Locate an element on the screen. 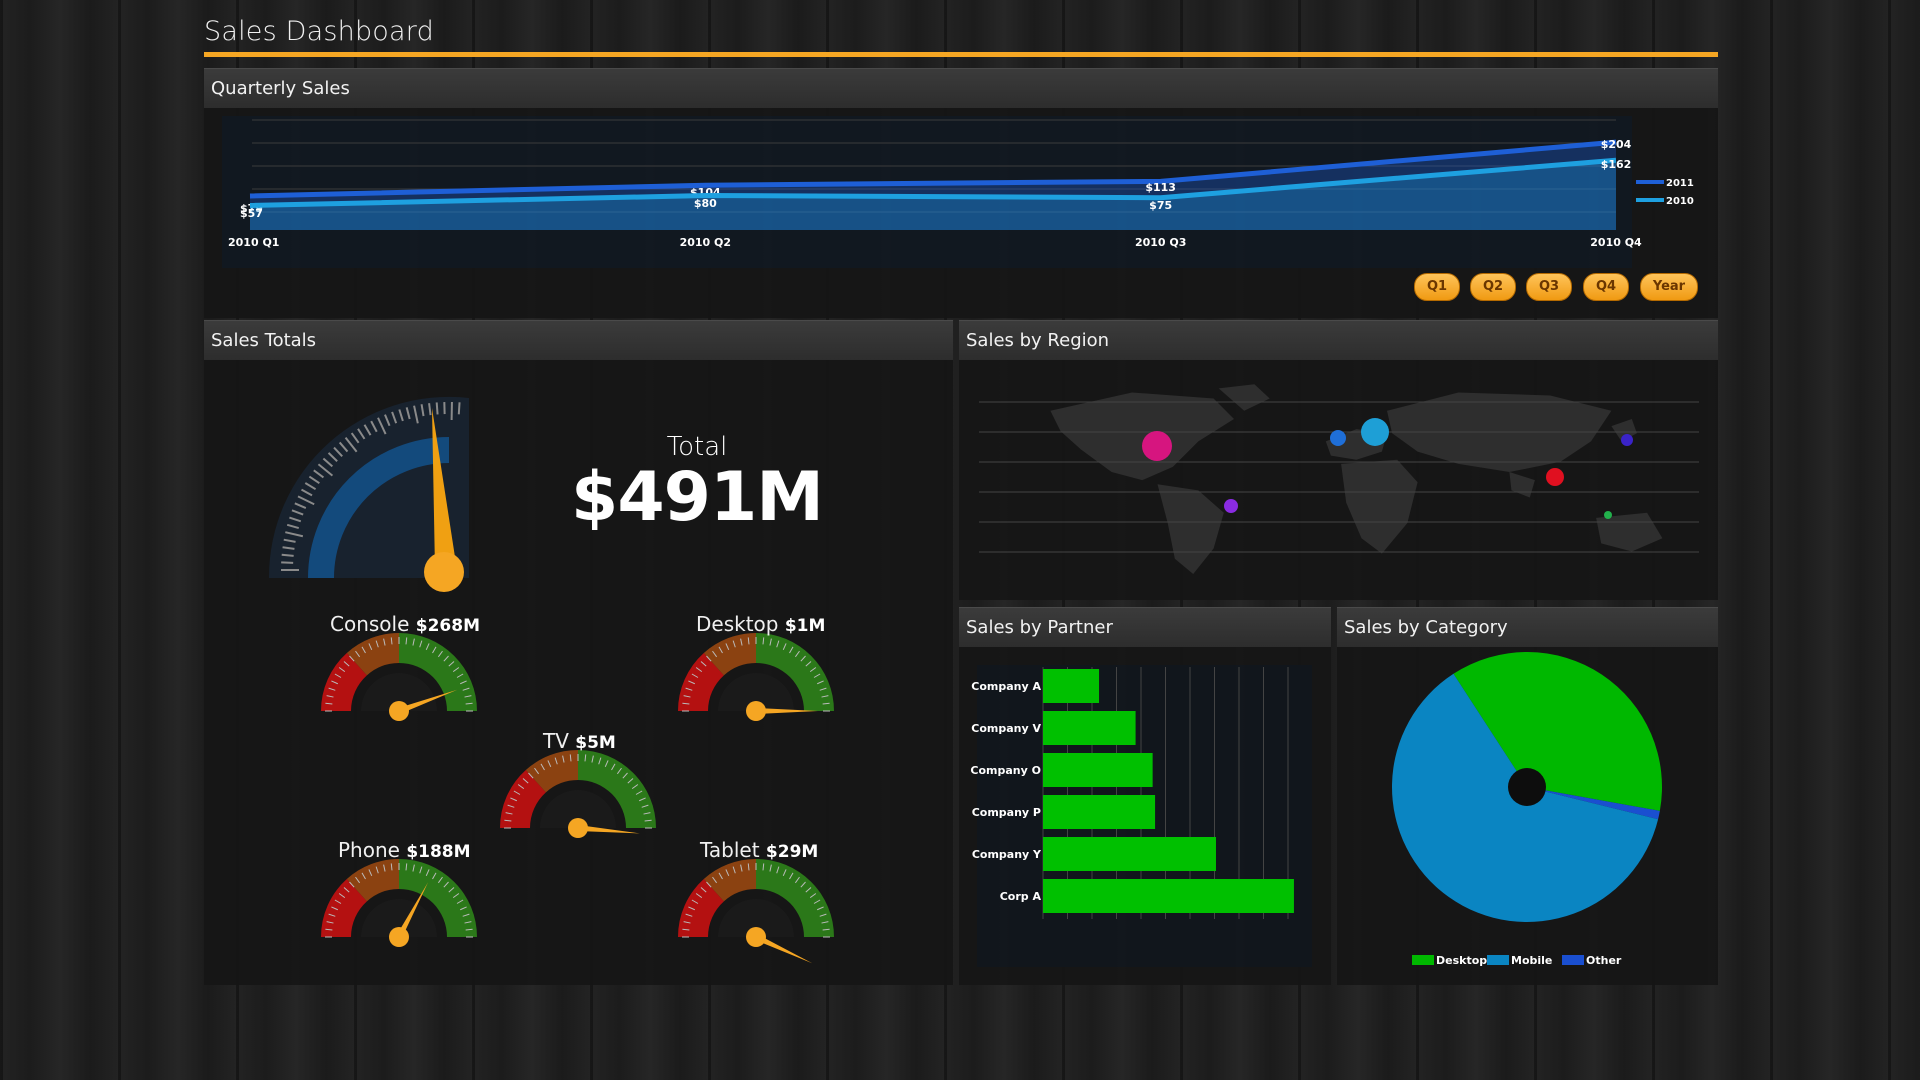 The width and height of the screenshot is (1920, 1080). q1-button: Q1 is located at coordinates (1437, 287).